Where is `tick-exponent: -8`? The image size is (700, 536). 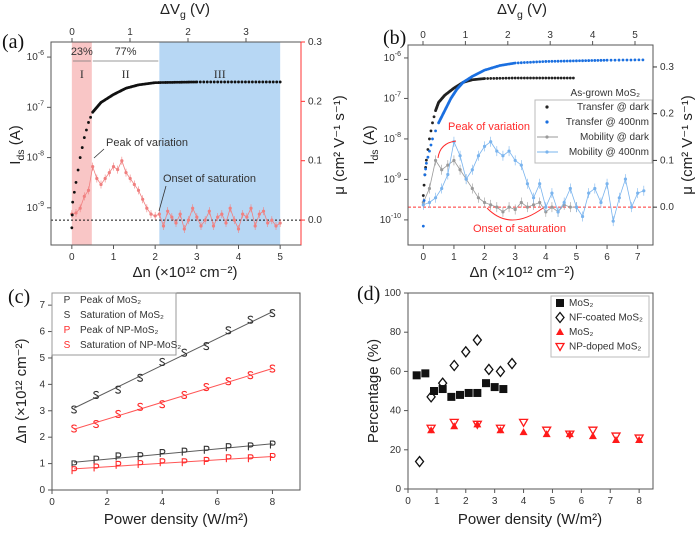 tick-exponent: -8 is located at coordinates (41, 154).